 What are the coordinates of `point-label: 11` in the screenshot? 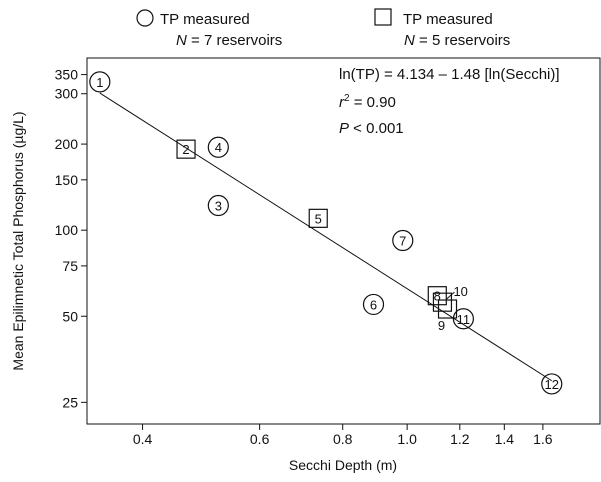 It's located at (464, 319).